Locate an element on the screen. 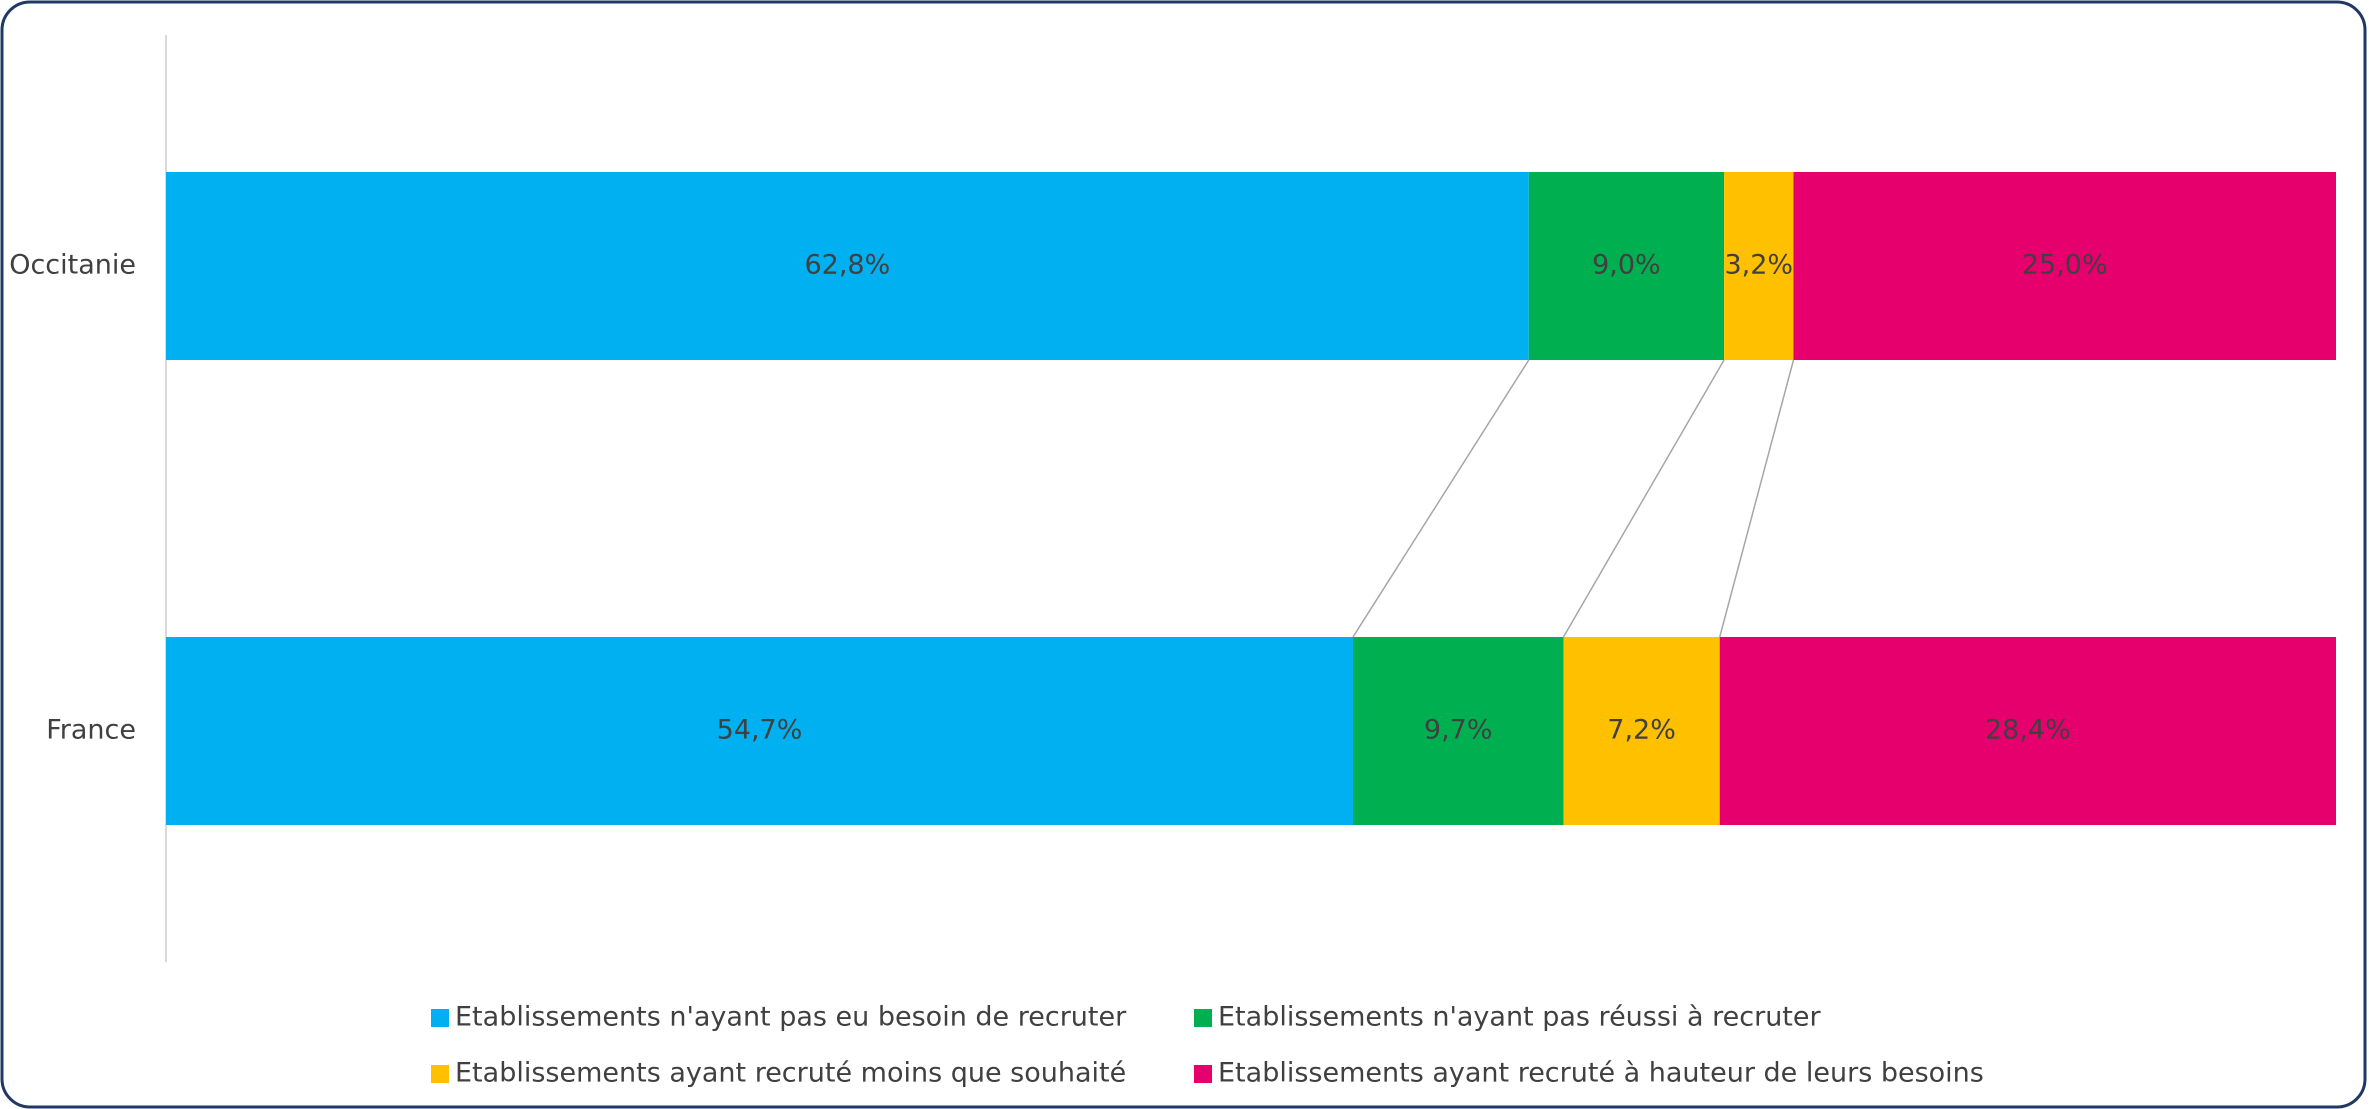 Image resolution: width=2369 pixels, height=1109 pixels. value-label: 7,2% is located at coordinates (1641, 730).